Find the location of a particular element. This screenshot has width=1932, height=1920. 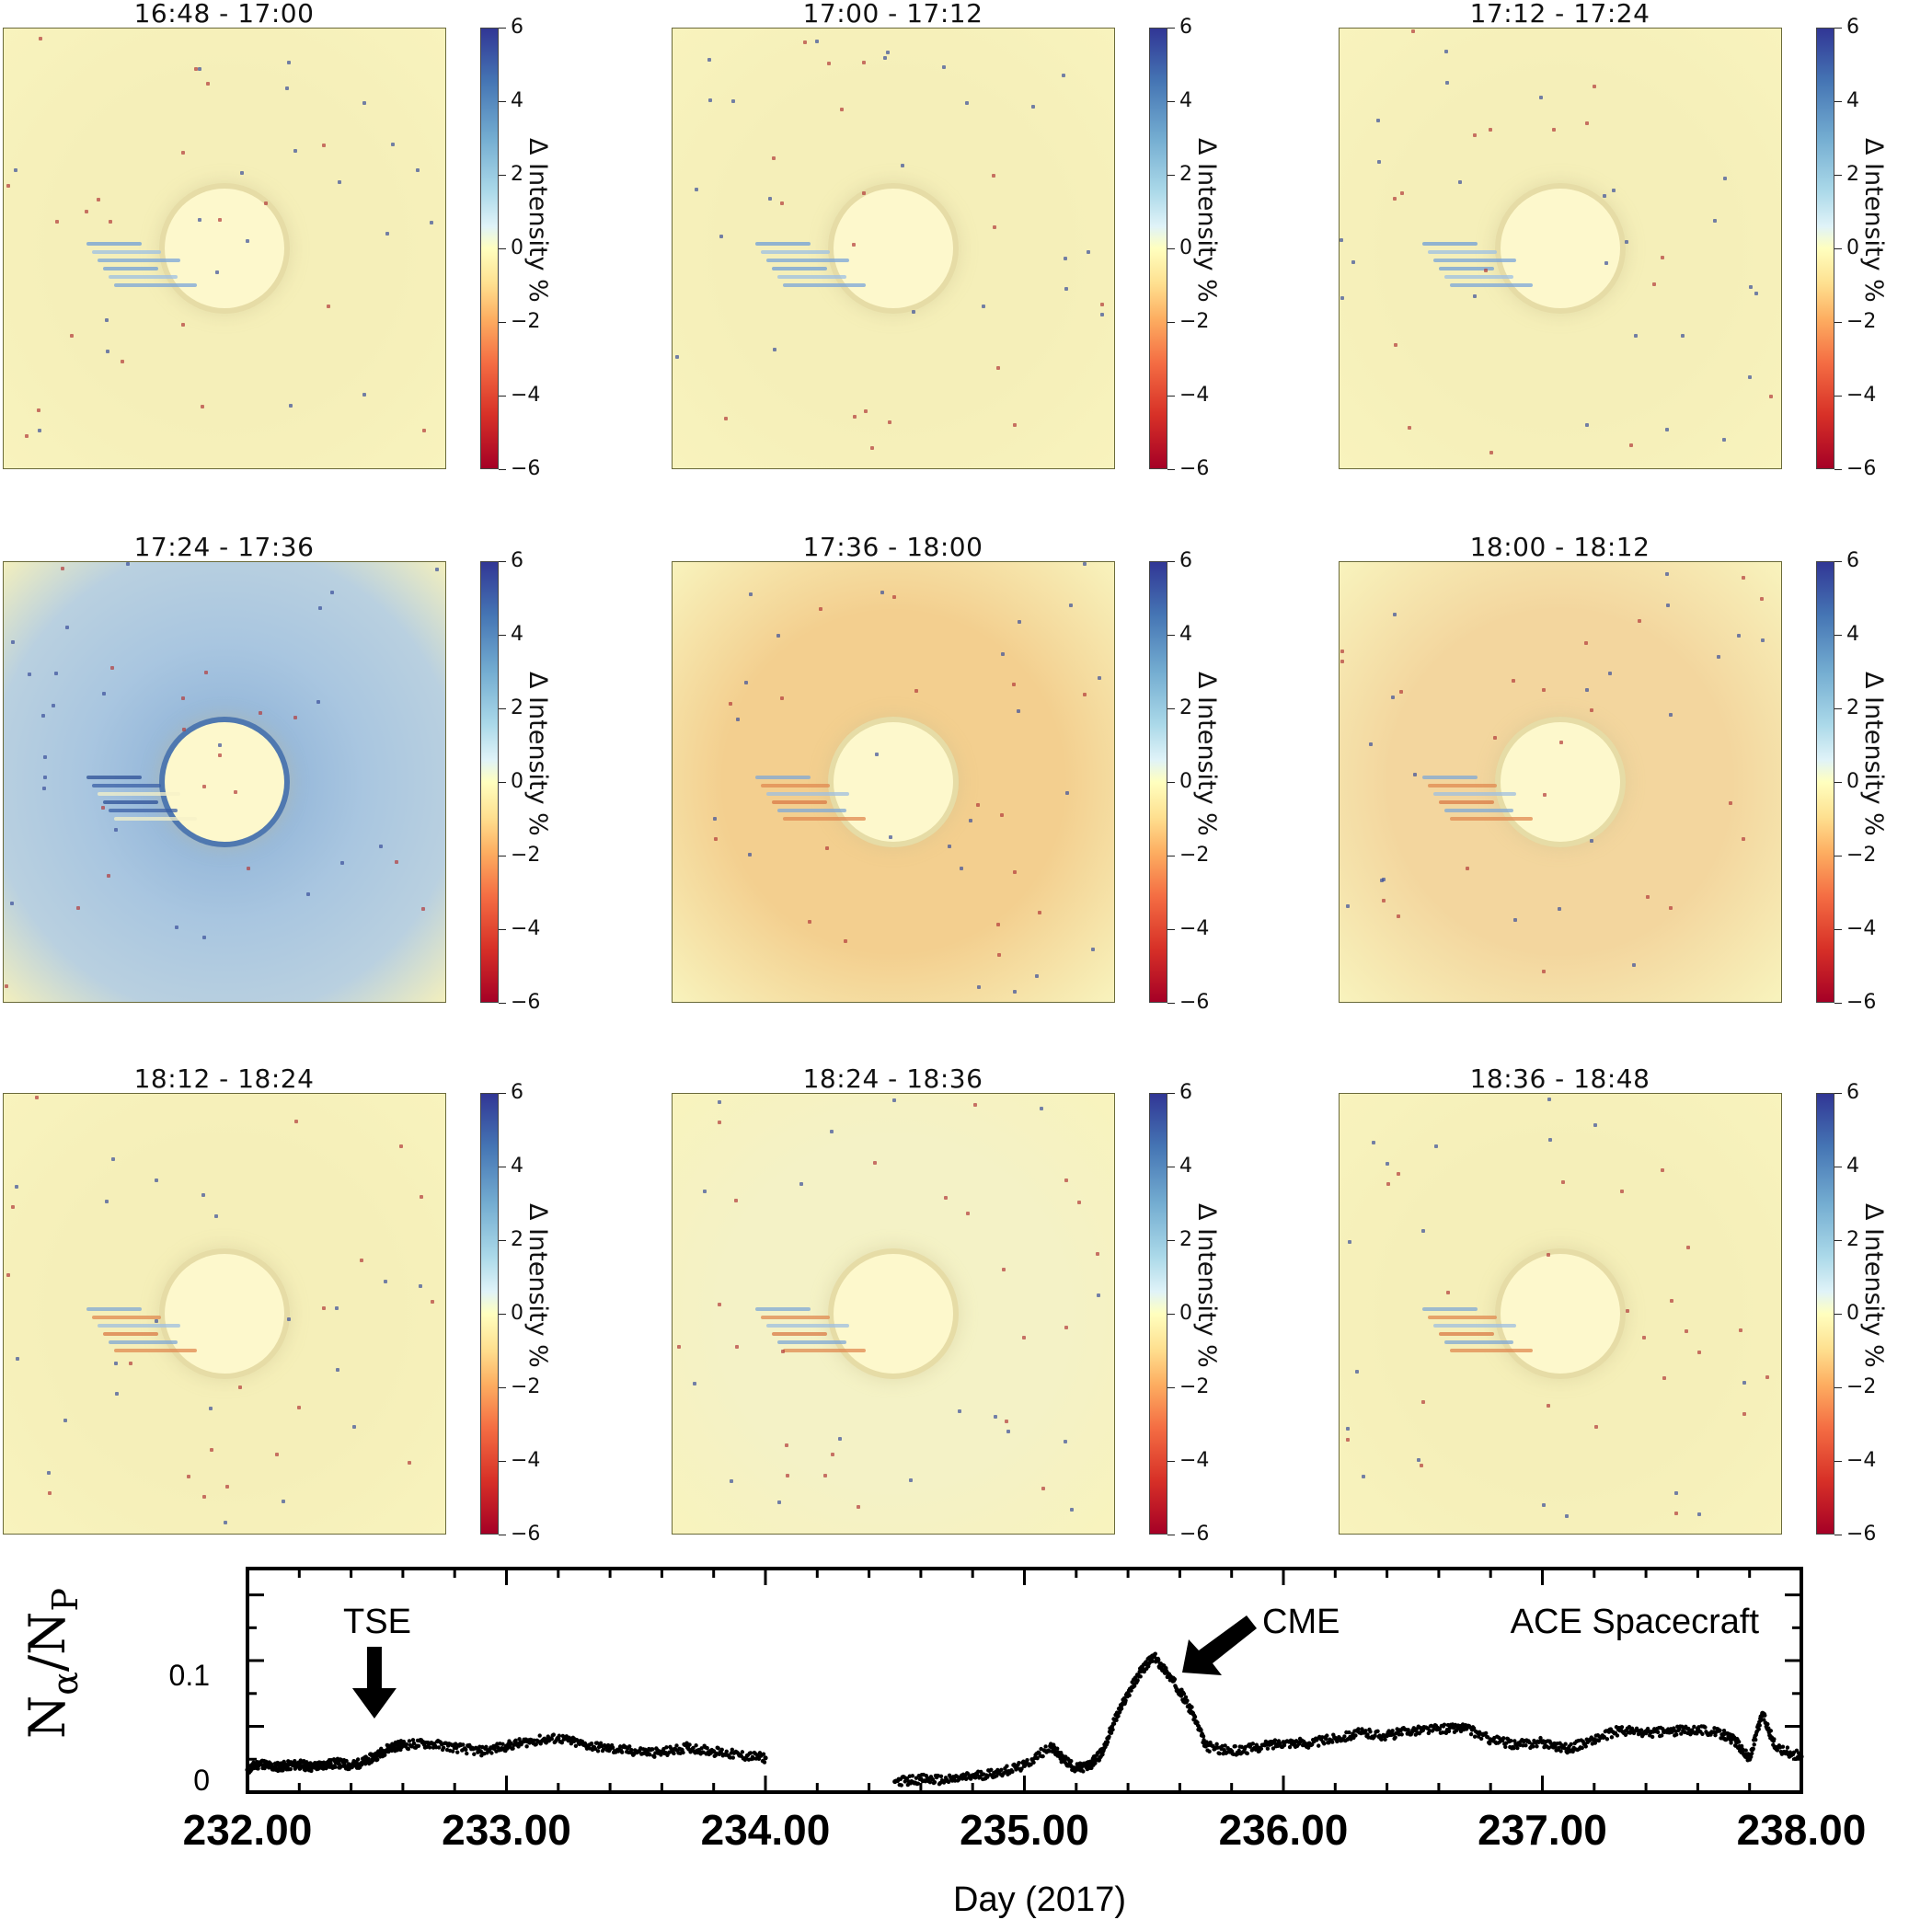

panel-1700-1712: 17:00 - 17:12 6 4 2 0 −2 −4 −6 Δ Intensity % is located at coordinates (991, 257).